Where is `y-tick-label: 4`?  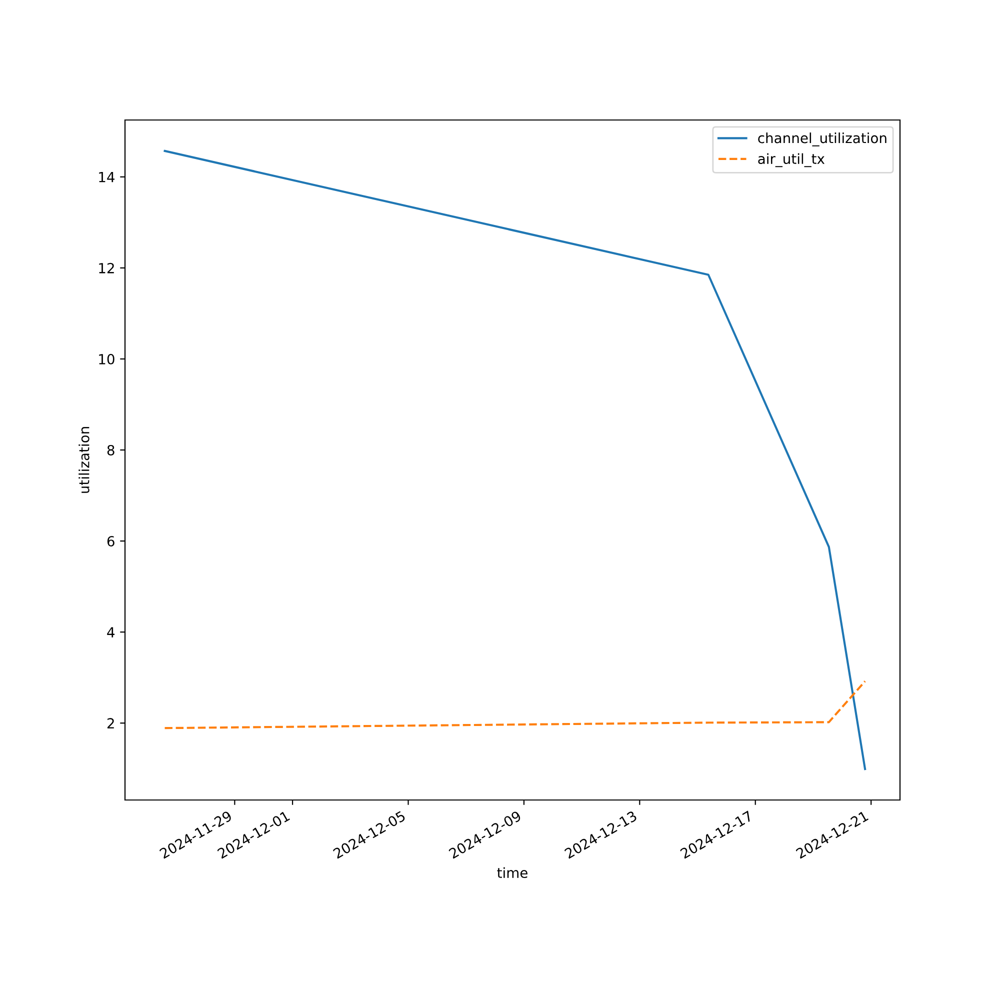 y-tick-label: 4 is located at coordinates (110, 632).